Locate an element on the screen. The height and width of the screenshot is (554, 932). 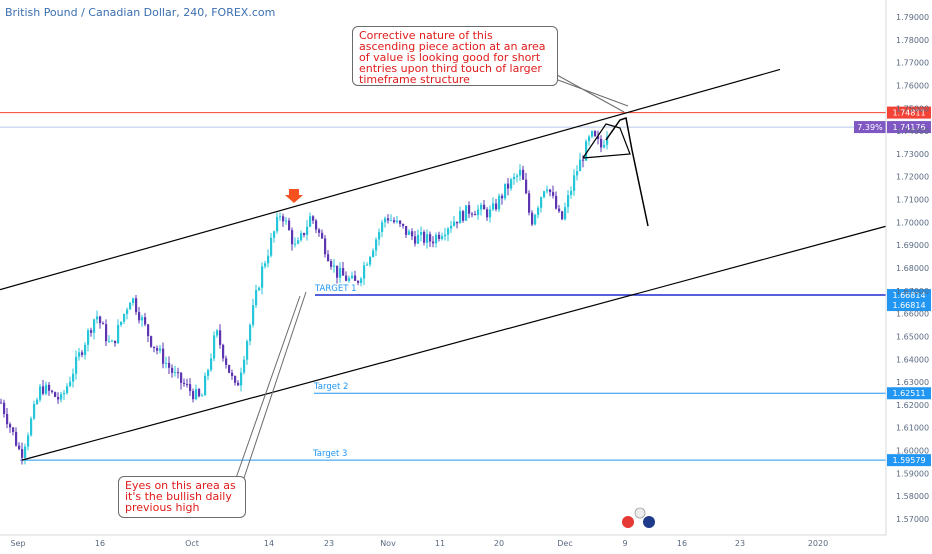
time-tick-label: 11 is located at coordinates (440, 543).